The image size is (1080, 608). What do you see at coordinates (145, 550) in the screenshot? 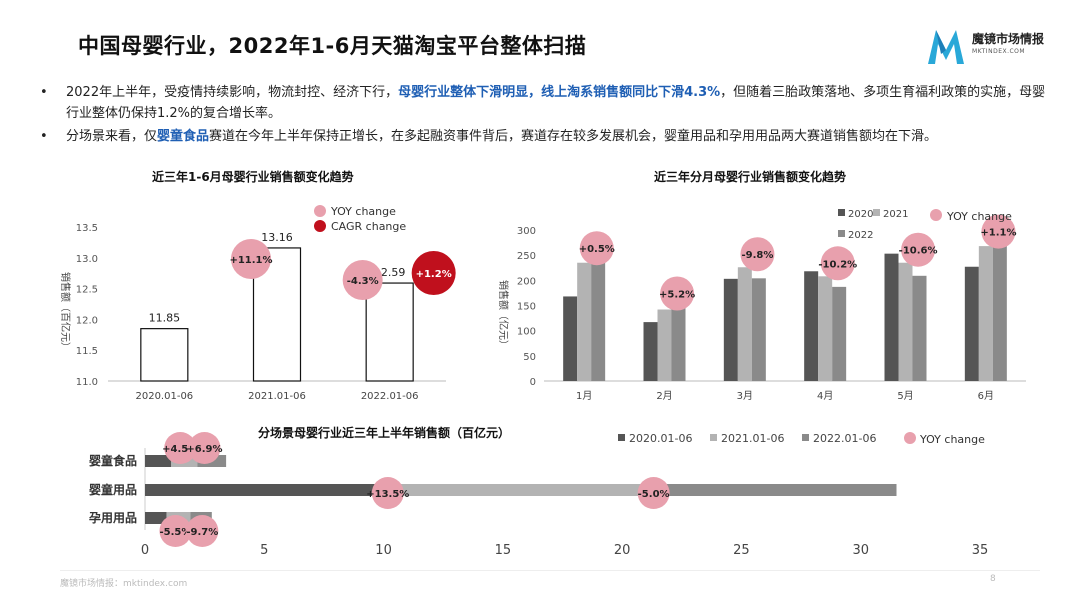
I see `chart3-x-tick: 0` at bounding box center [145, 550].